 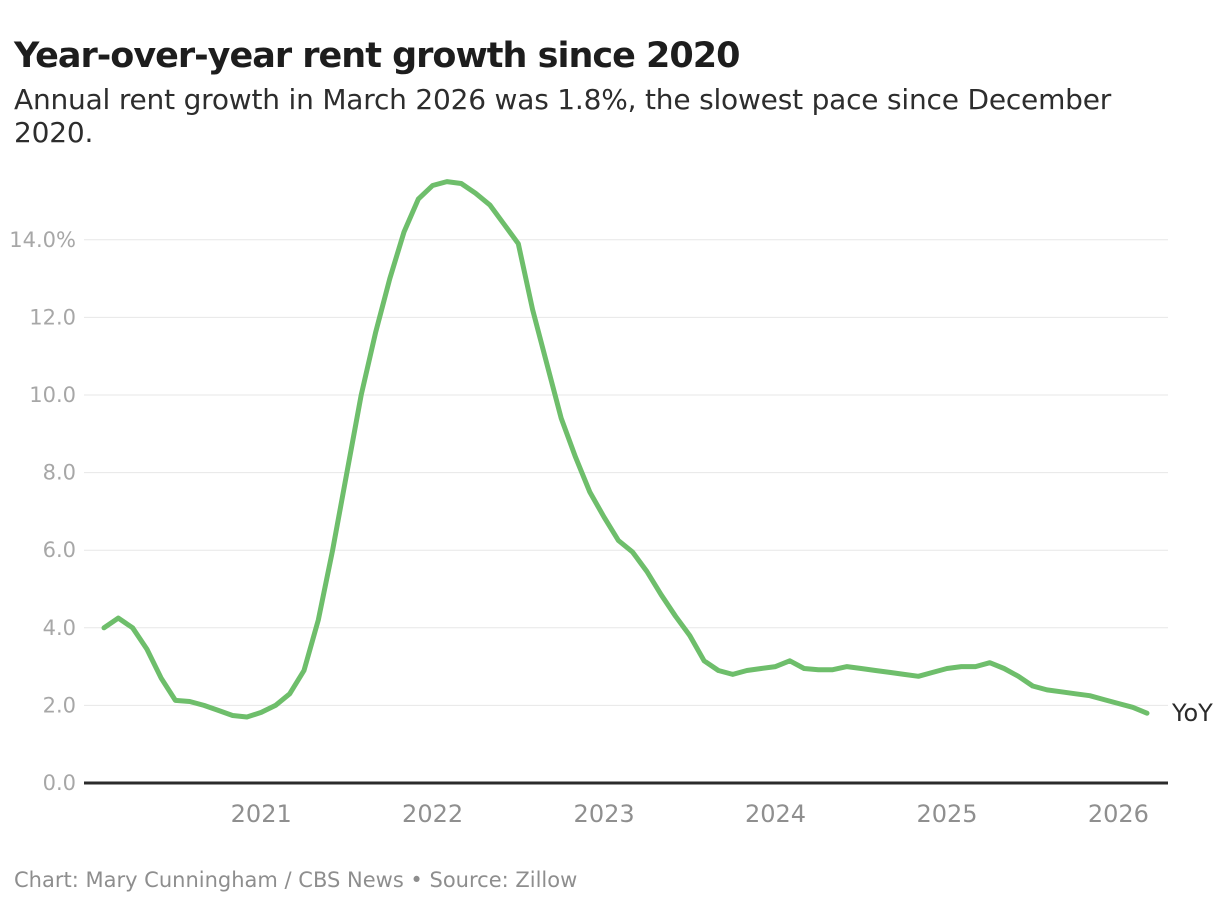 What do you see at coordinates (59, 628) in the screenshot?
I see `y-axis-tick-label: 4.0` at bounding box center [59, 628].